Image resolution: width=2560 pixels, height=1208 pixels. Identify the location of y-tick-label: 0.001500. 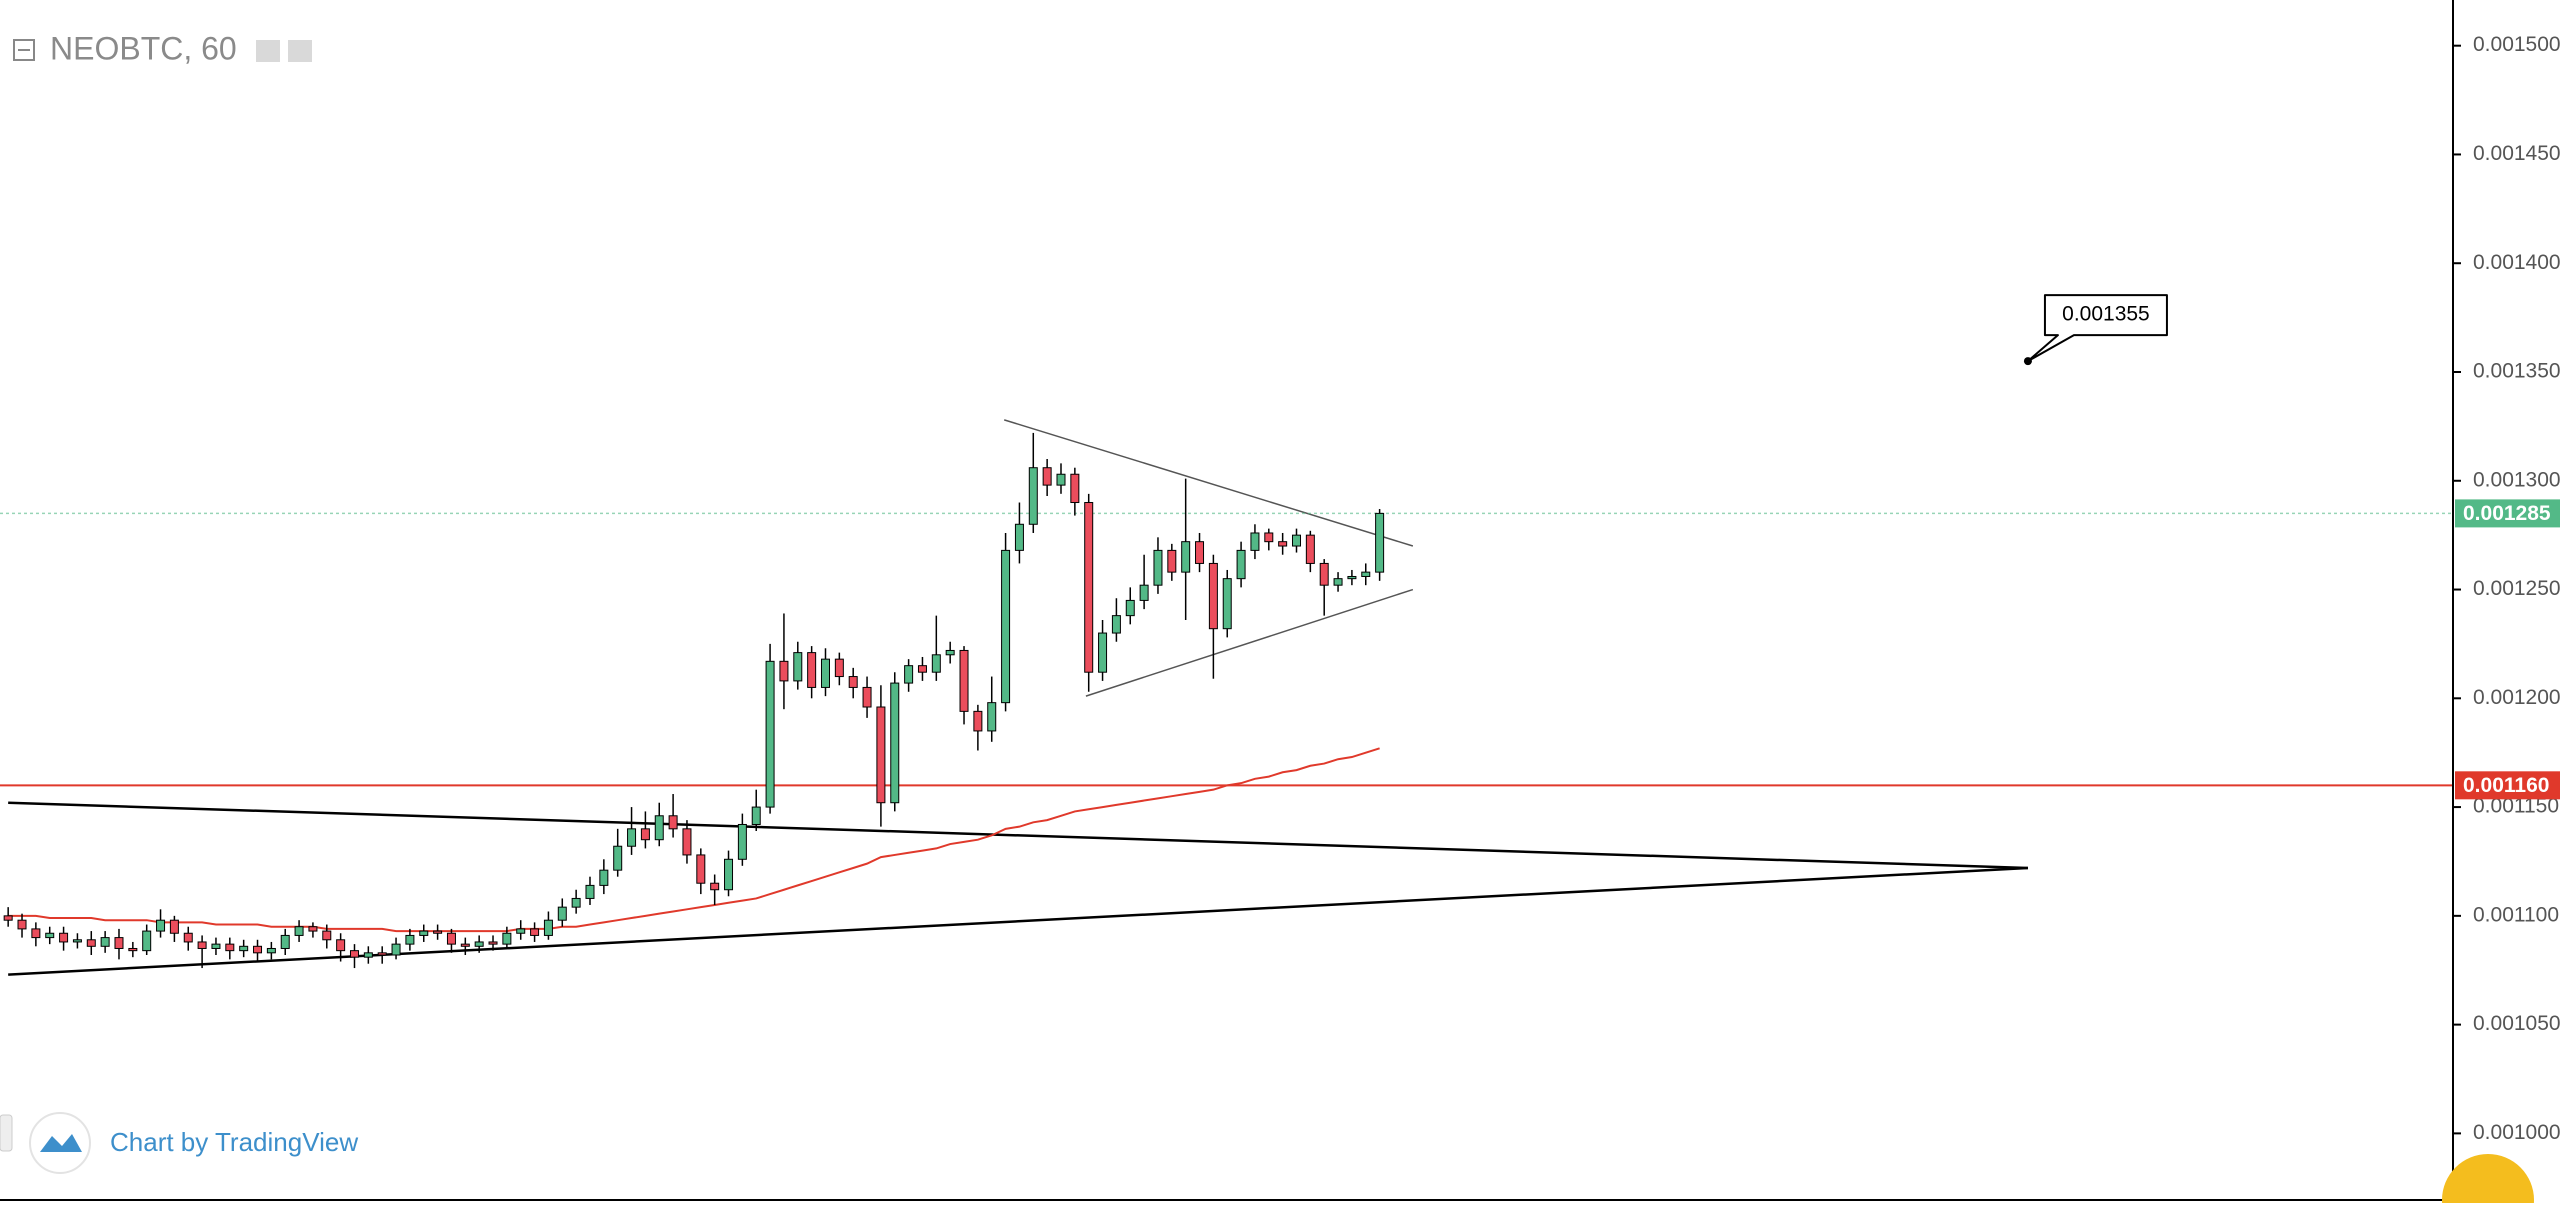
(2516, 44).